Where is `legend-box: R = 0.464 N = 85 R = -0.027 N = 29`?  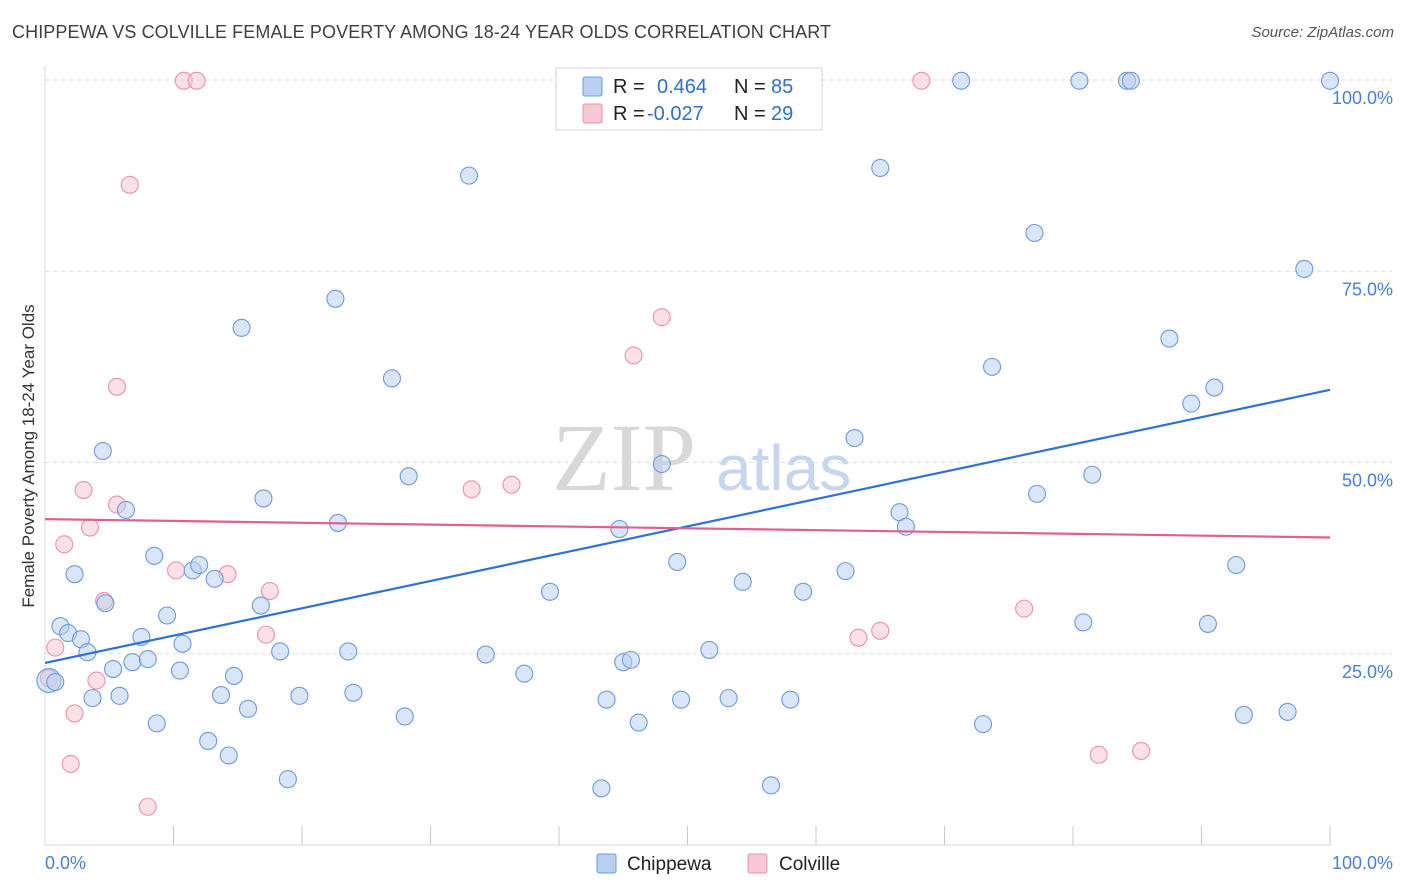
legend-box: R = 0.464 N = 85 R = -0.027 N = 29 is located at coordinates (689, 99).